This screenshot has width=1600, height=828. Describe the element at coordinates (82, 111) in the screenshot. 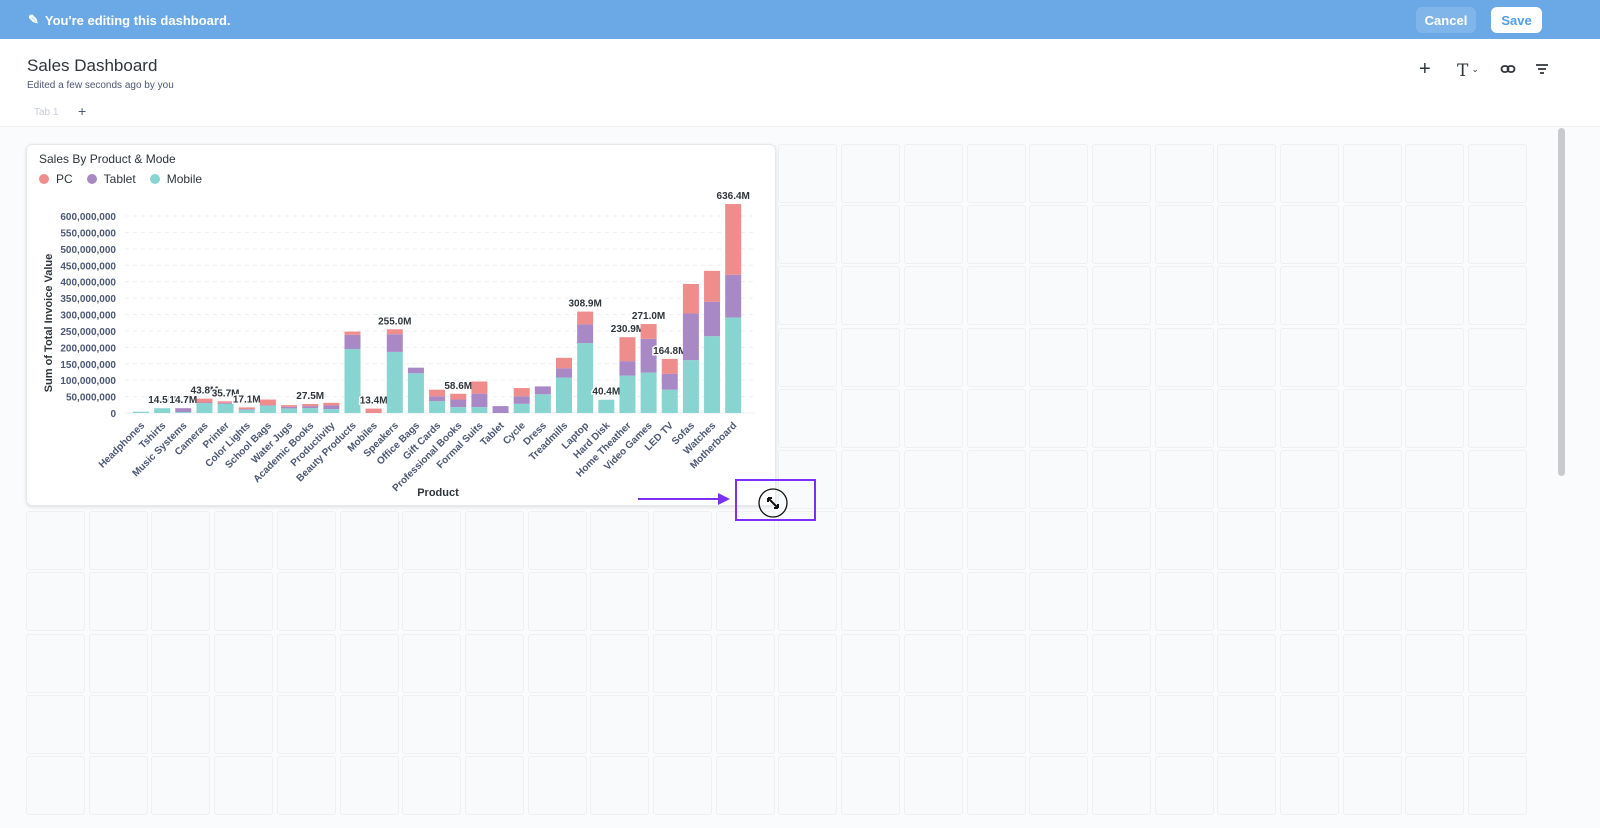

I see `add-tab-button: +` at that location.